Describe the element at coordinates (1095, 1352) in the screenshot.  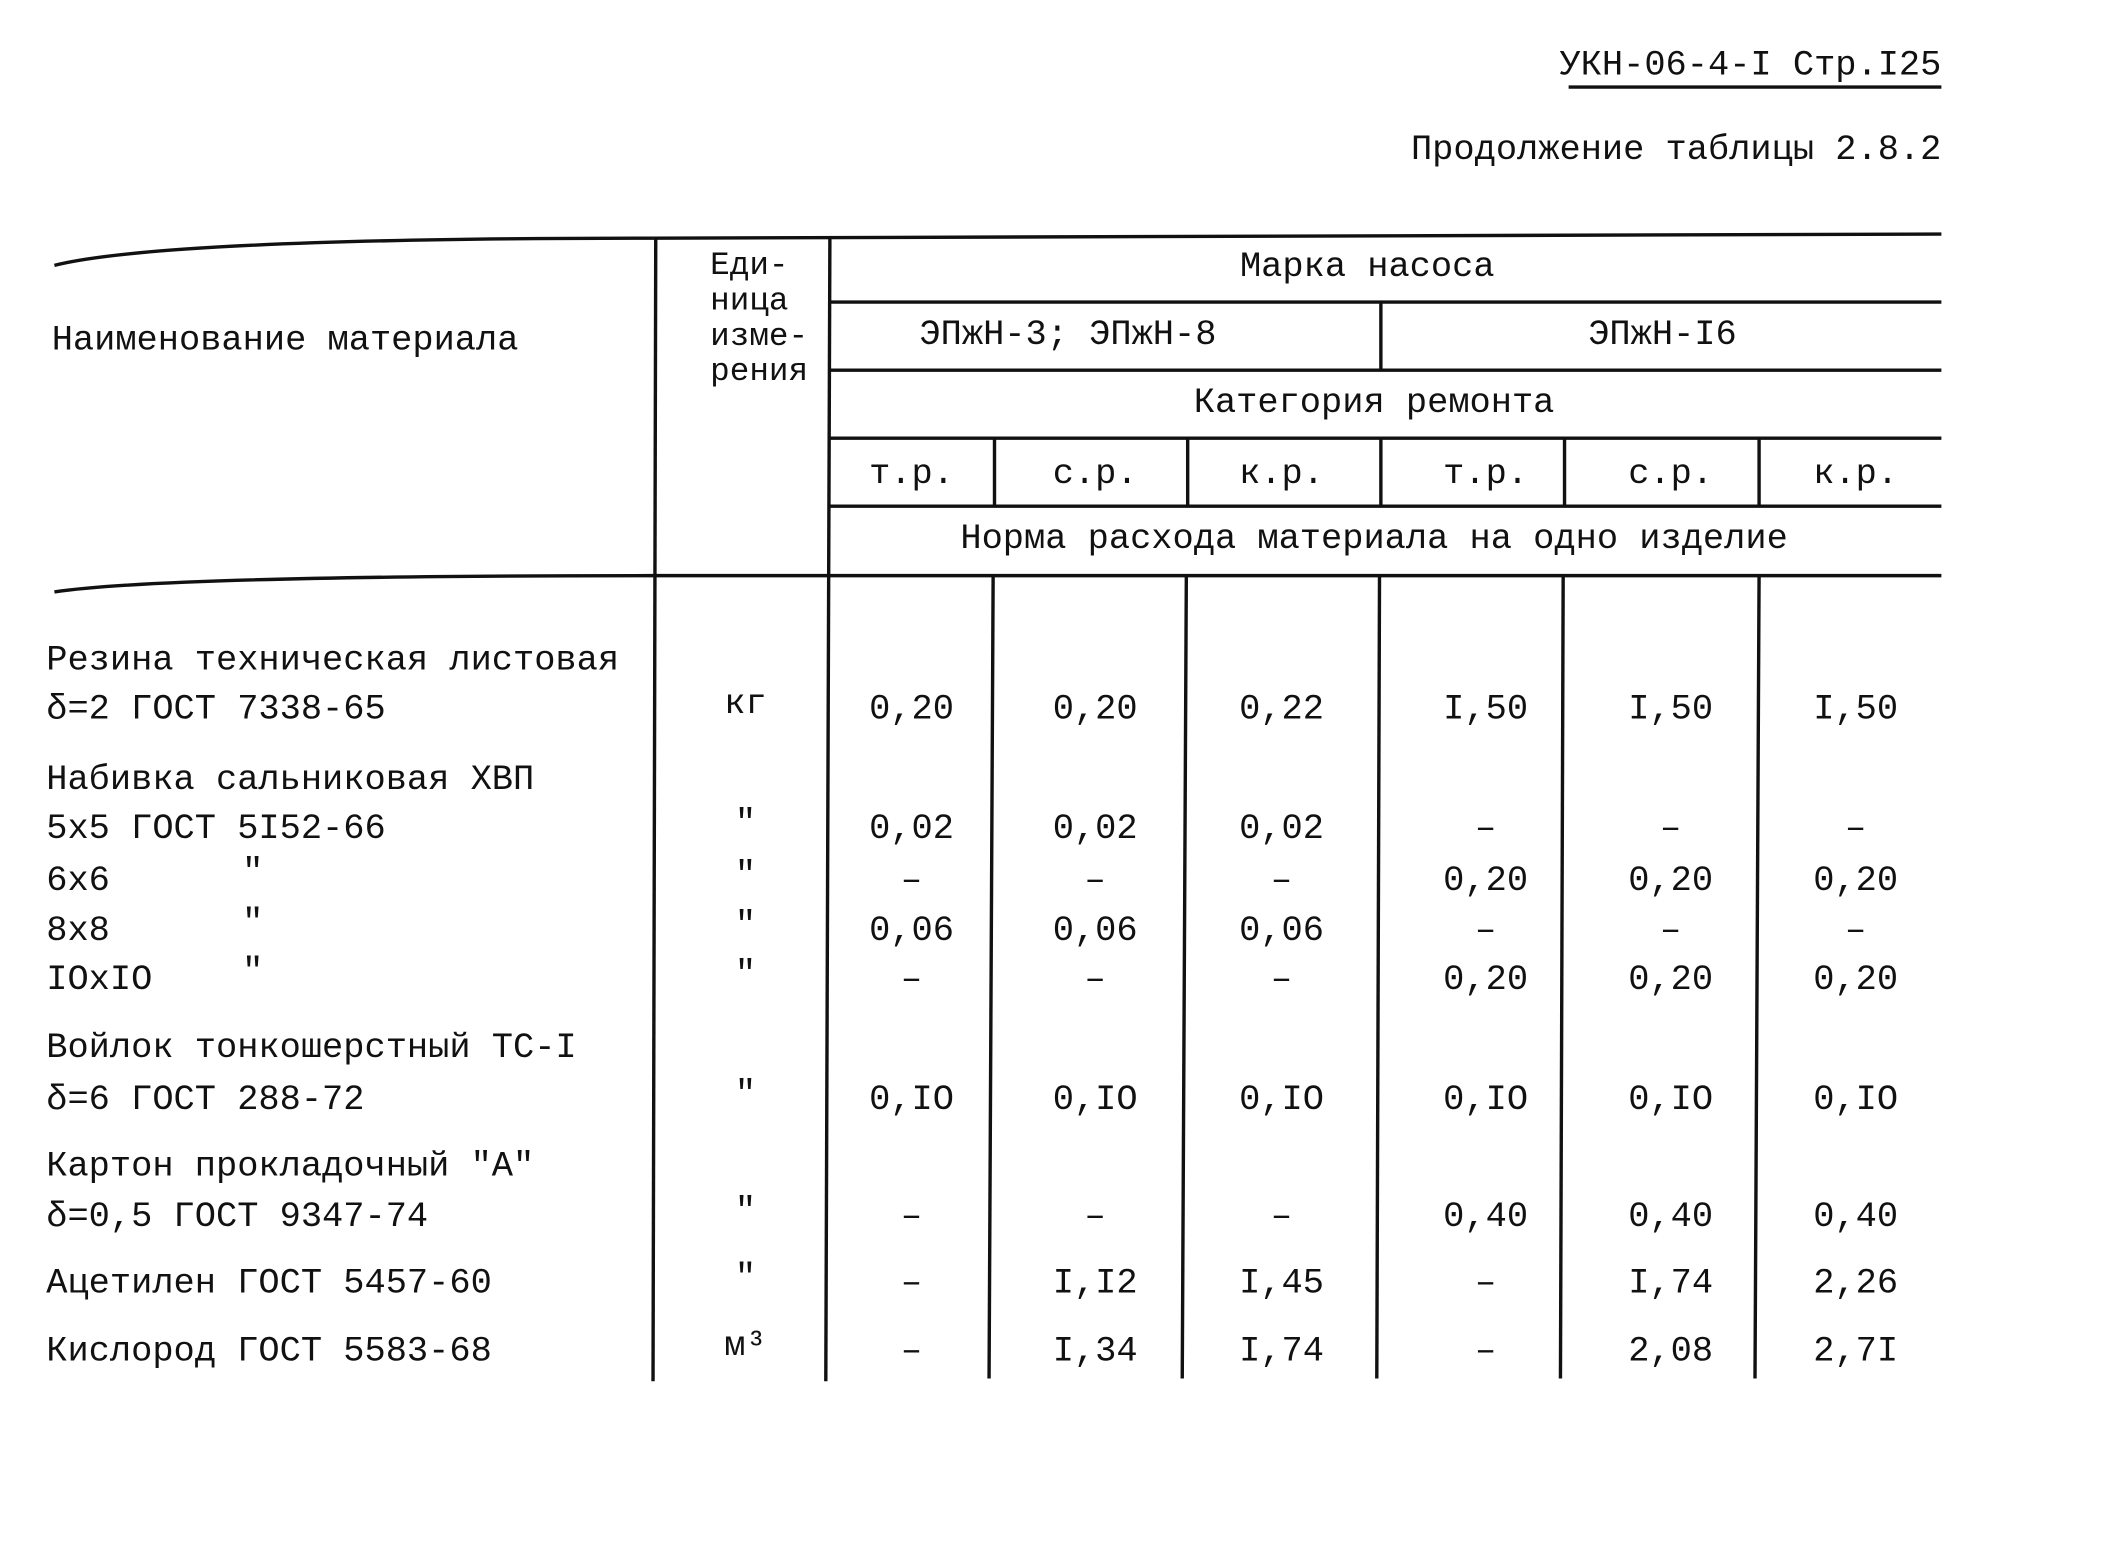
I see `value: I,34` at that location.